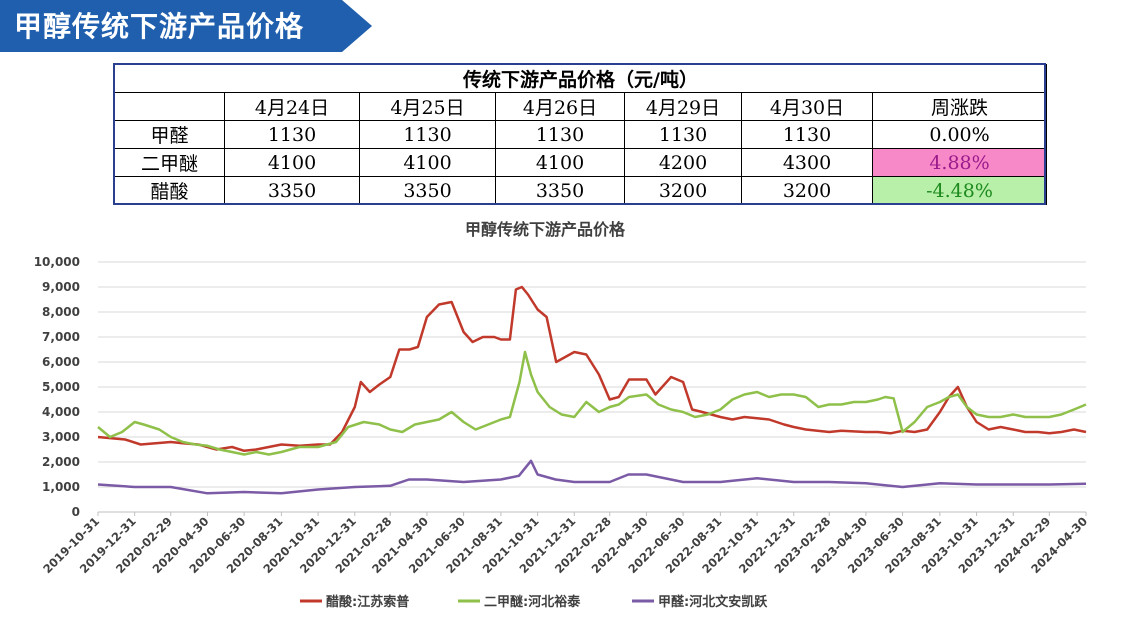 This screenshot has height=626, width=1137. What do you see at coordinates (683, 106) in the screenshot?
I see `header-cell: 4月29日` at bounding box center [683, 106].